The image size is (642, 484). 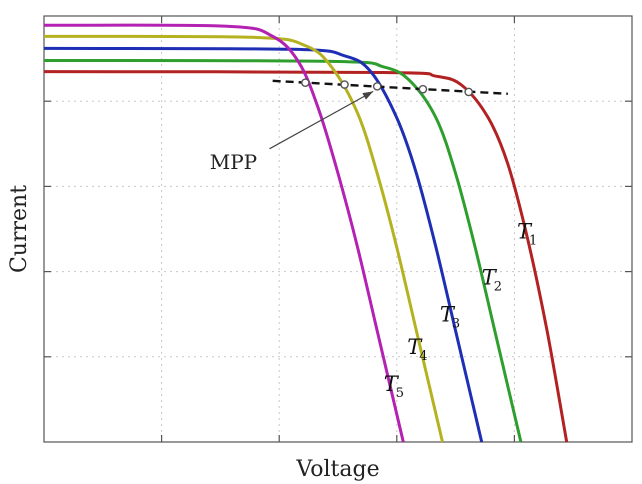 I want to click on curve-label-t5: T5, so click(x=394, y=386).